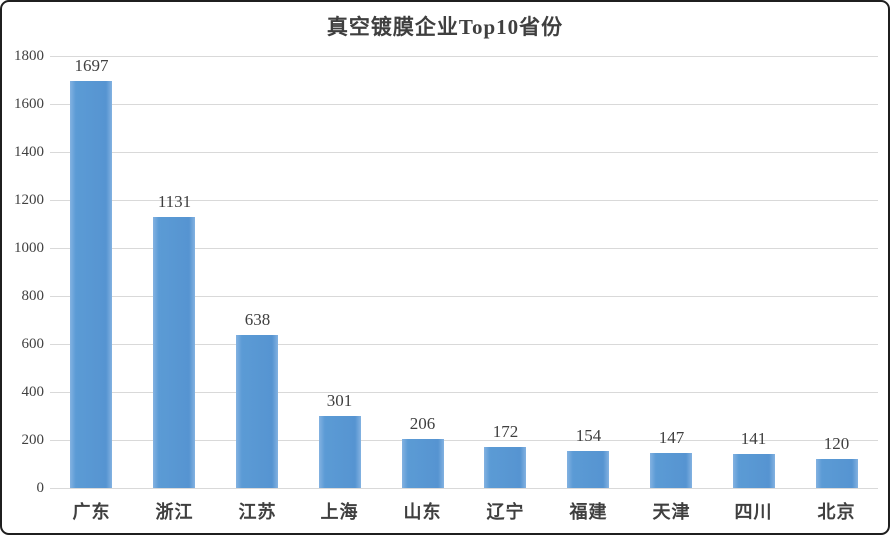 The image size is (894, 539). What do you see at coordinates (23, 272) in the screenshot?
I see `y-axis: 1800 1600 1400 1200 1000 800 600 400 200 0` at bounding box center [23, 272].